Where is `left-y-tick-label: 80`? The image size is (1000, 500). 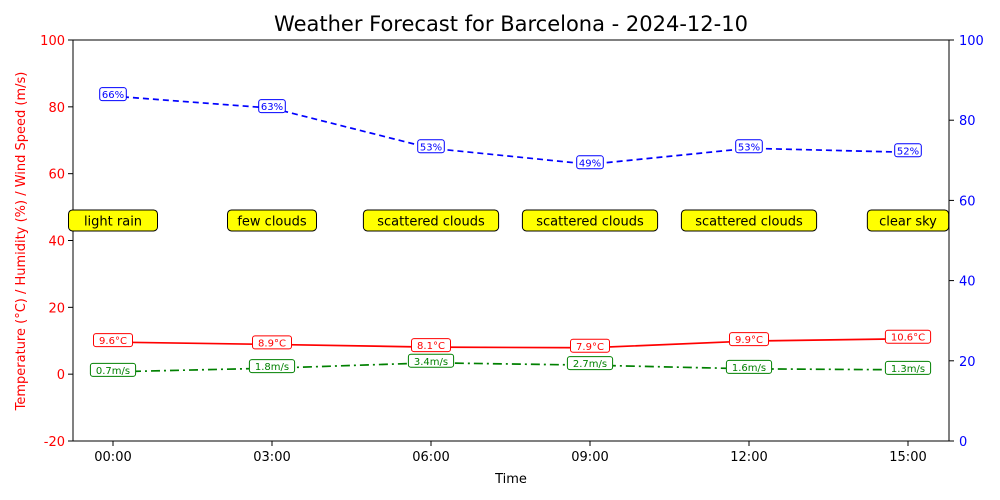 left-y-tick-label: 80 is located at coordinates (56, 108).